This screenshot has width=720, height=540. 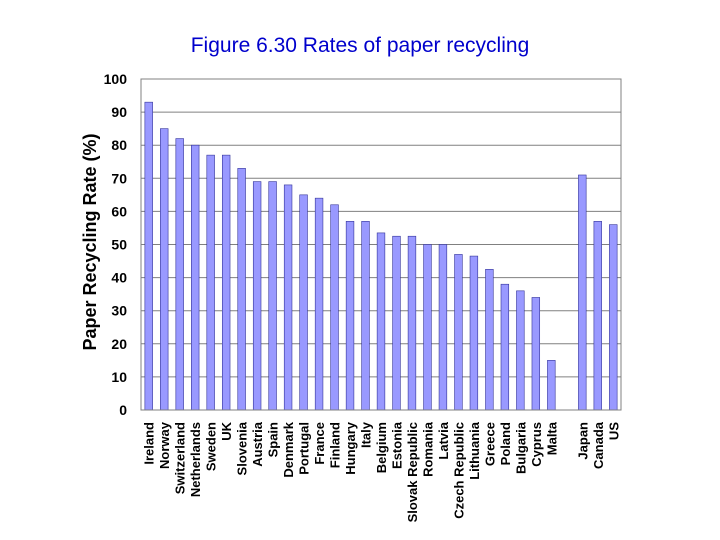 I want to click on bar-denmark, so click(x=288, y=297).